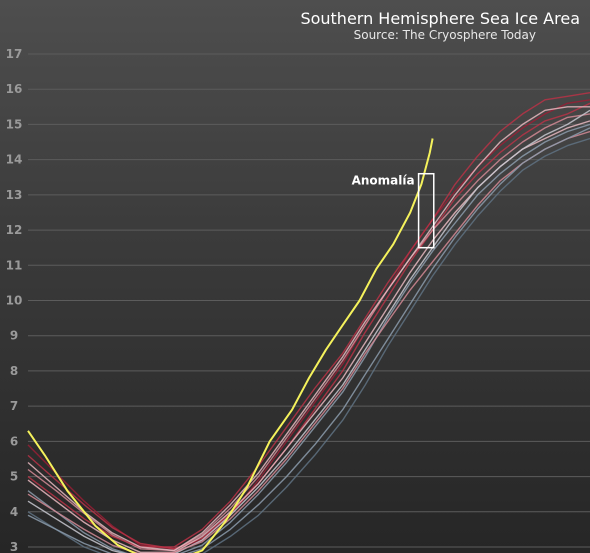  Describe the element at coordinates (440, 18) in the screenshot. I see `chart-title: Southern Hemisphere Sea Ice Area` at that location.